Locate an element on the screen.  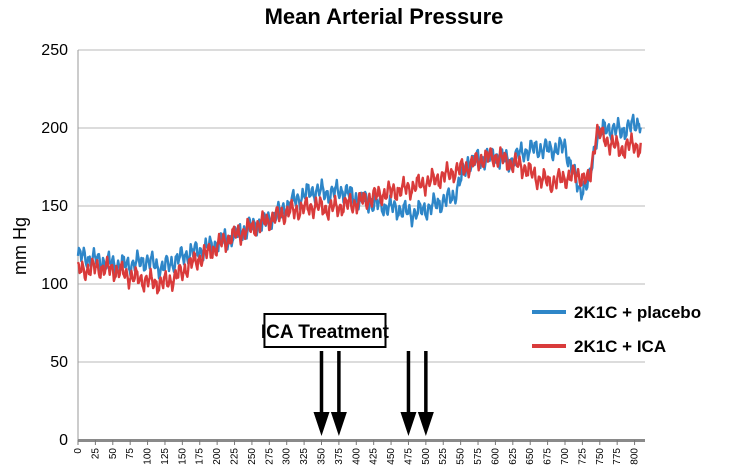
y-tick-label: 50 is located at coordinates (59, 362).